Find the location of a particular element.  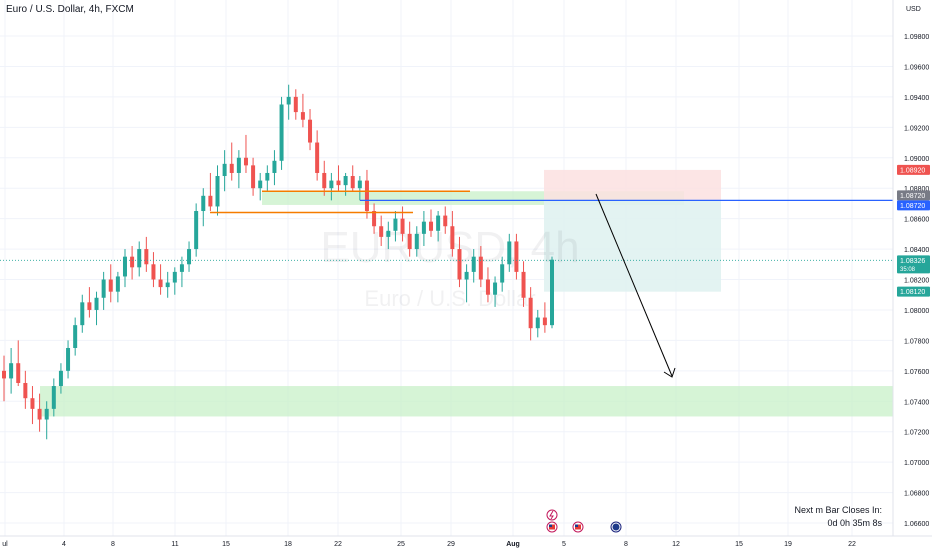

projection-arrow-head is located at coordinates (669, 372).